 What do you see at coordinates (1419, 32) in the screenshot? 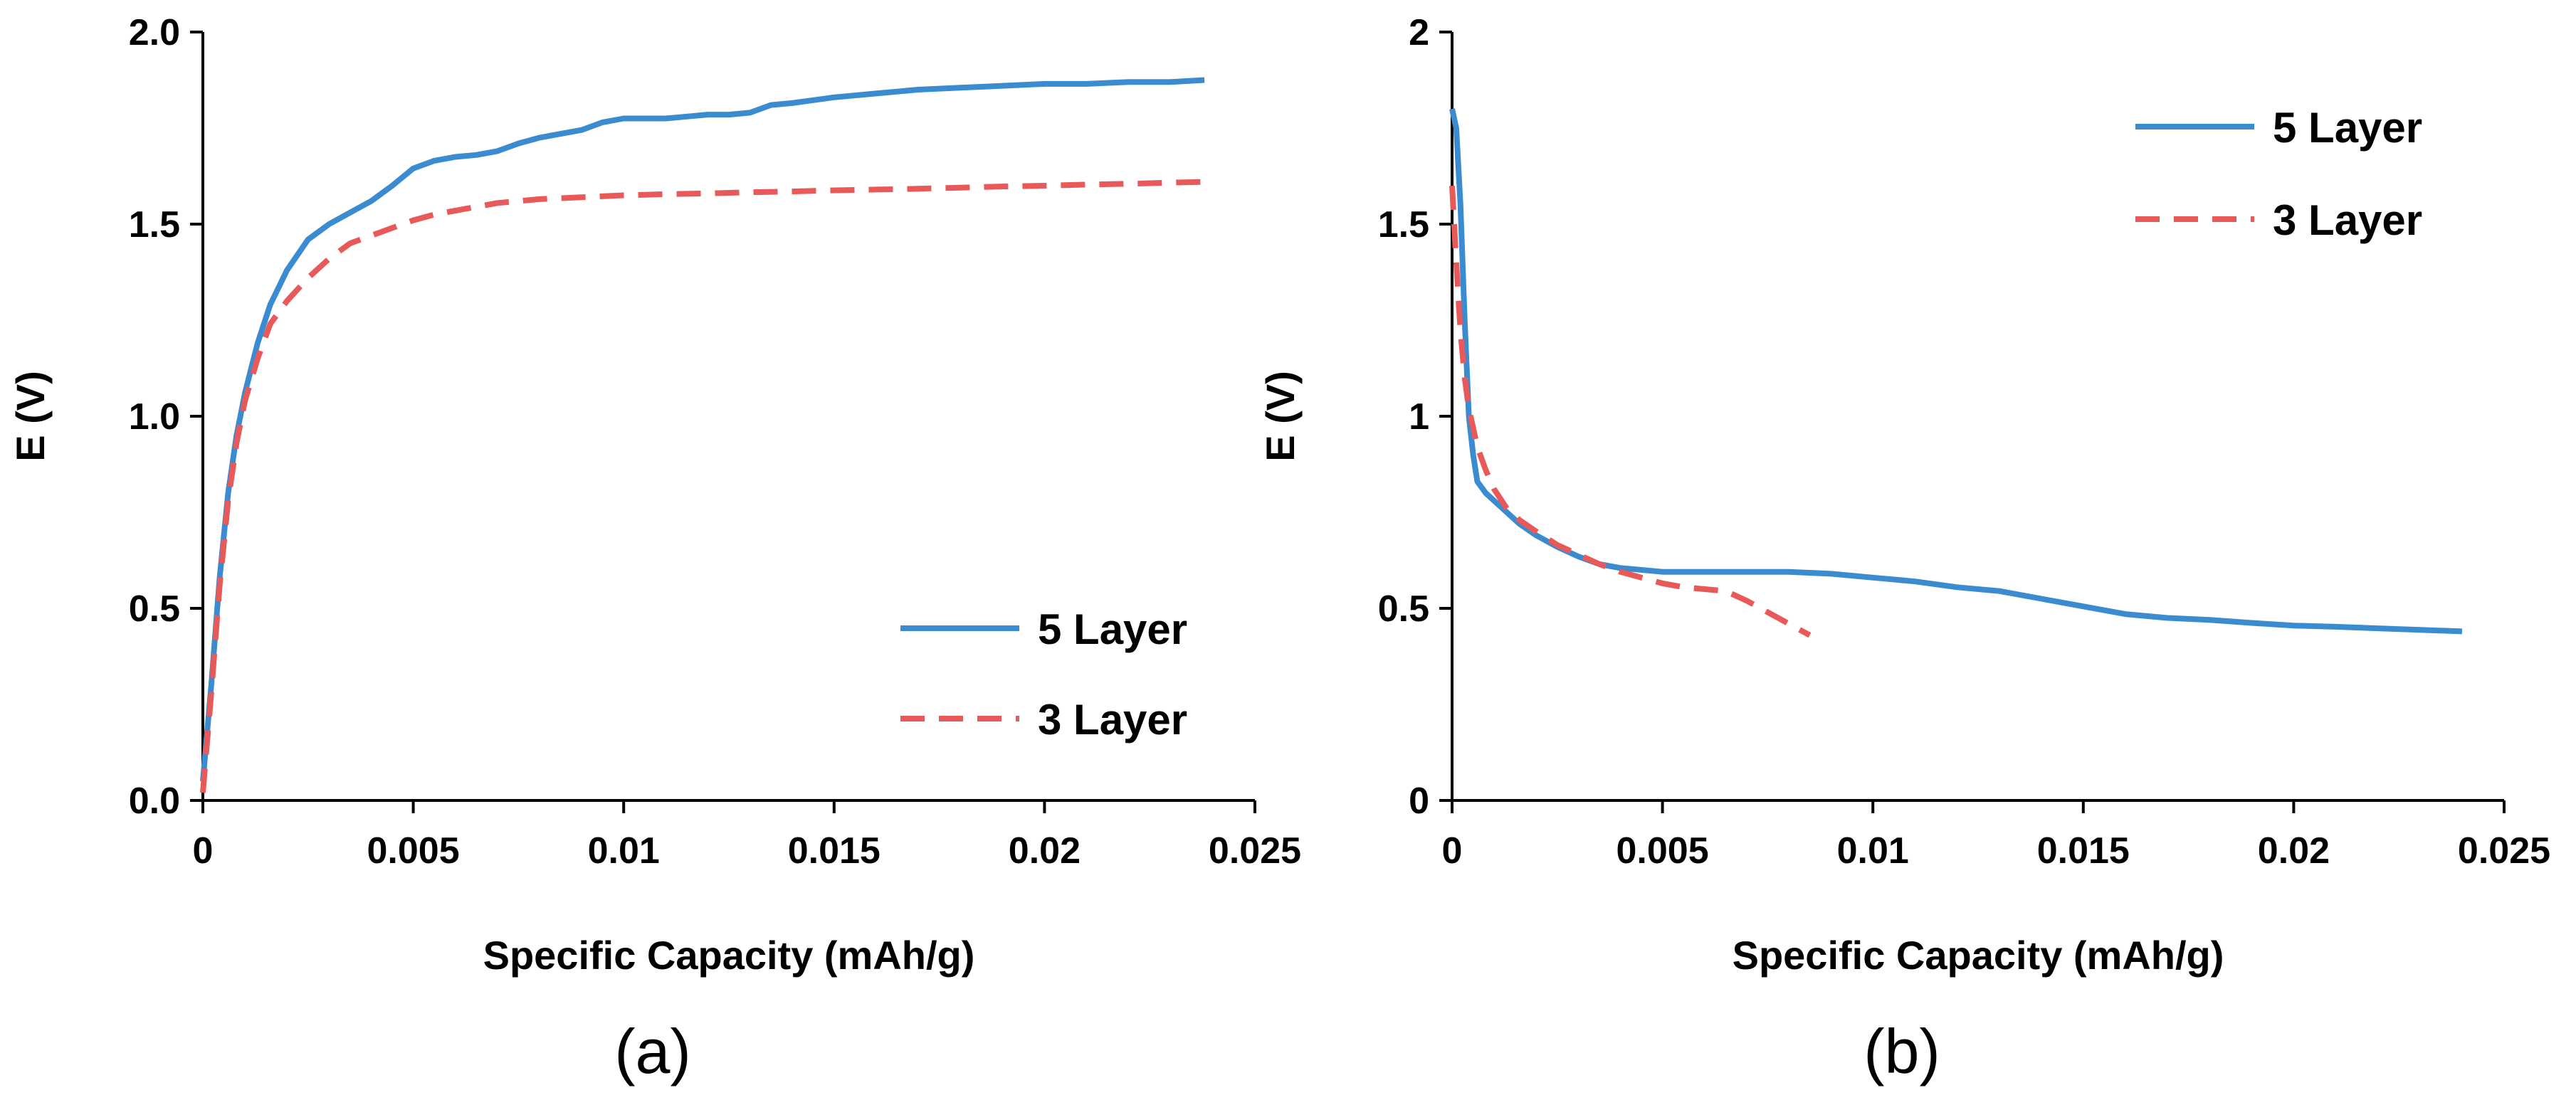
I see `y-tick-label: 2` at bounding box center [1419, 32].